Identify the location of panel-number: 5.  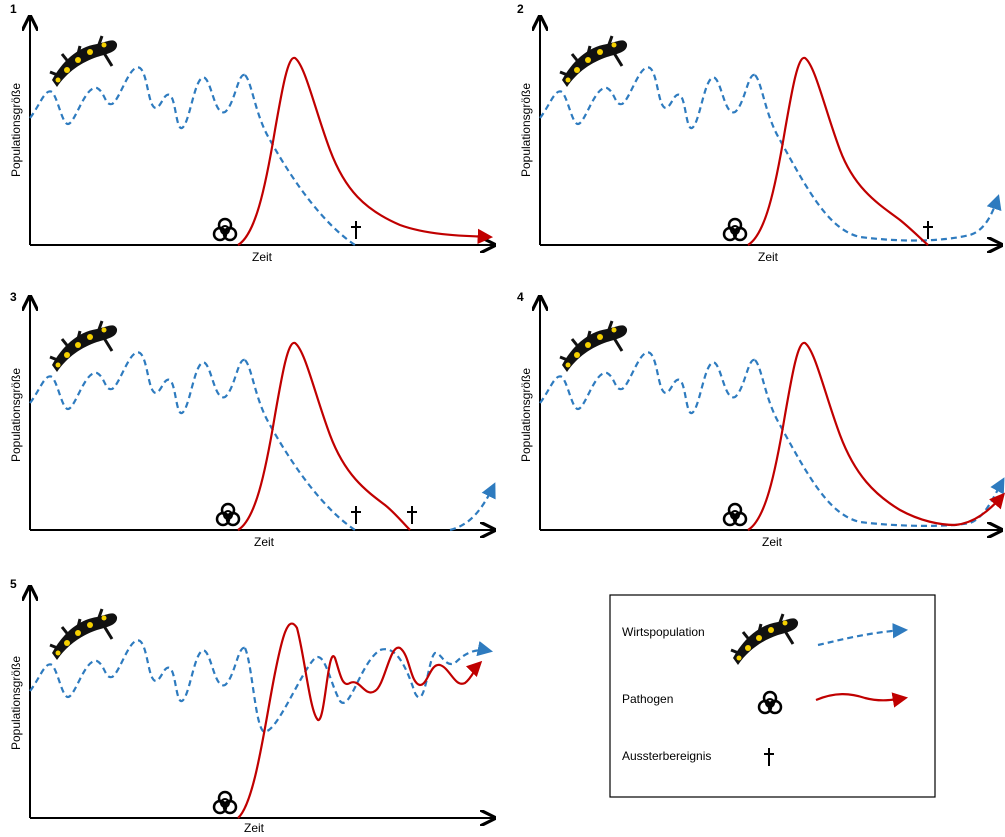
(13, 584).